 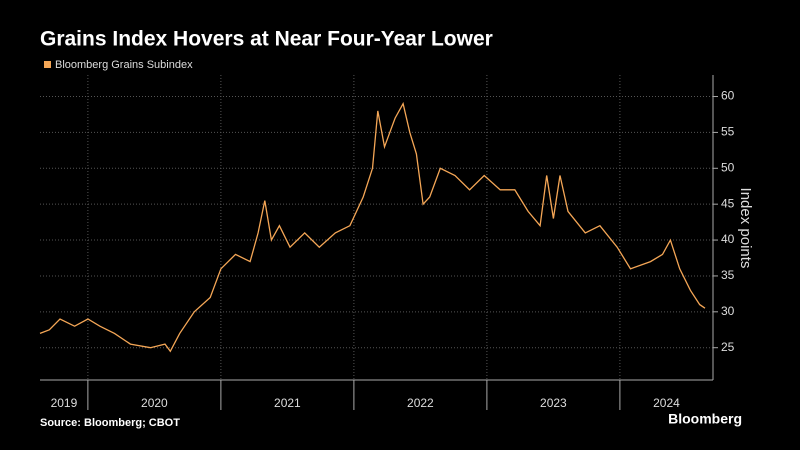 I want to click on y-tick-label: 25, so click(x=728, y=347).